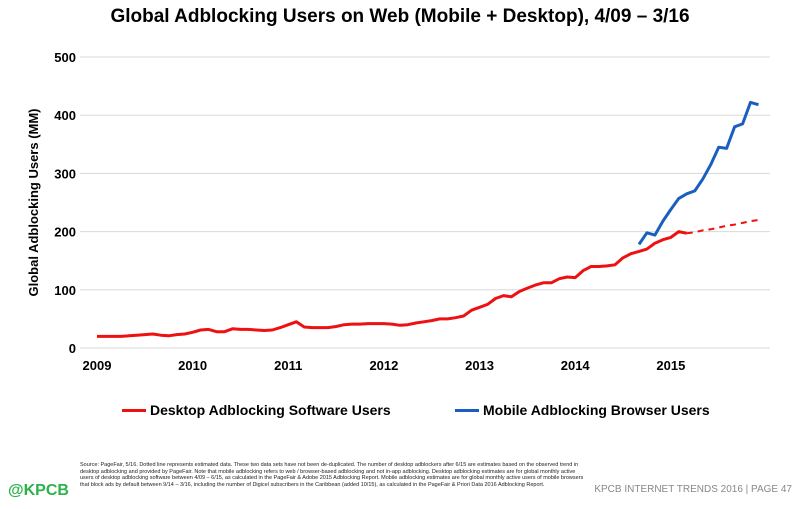  Describe the element at coordinates (722, 227) in the screenshot. I see `series-line-estimated` at that location.